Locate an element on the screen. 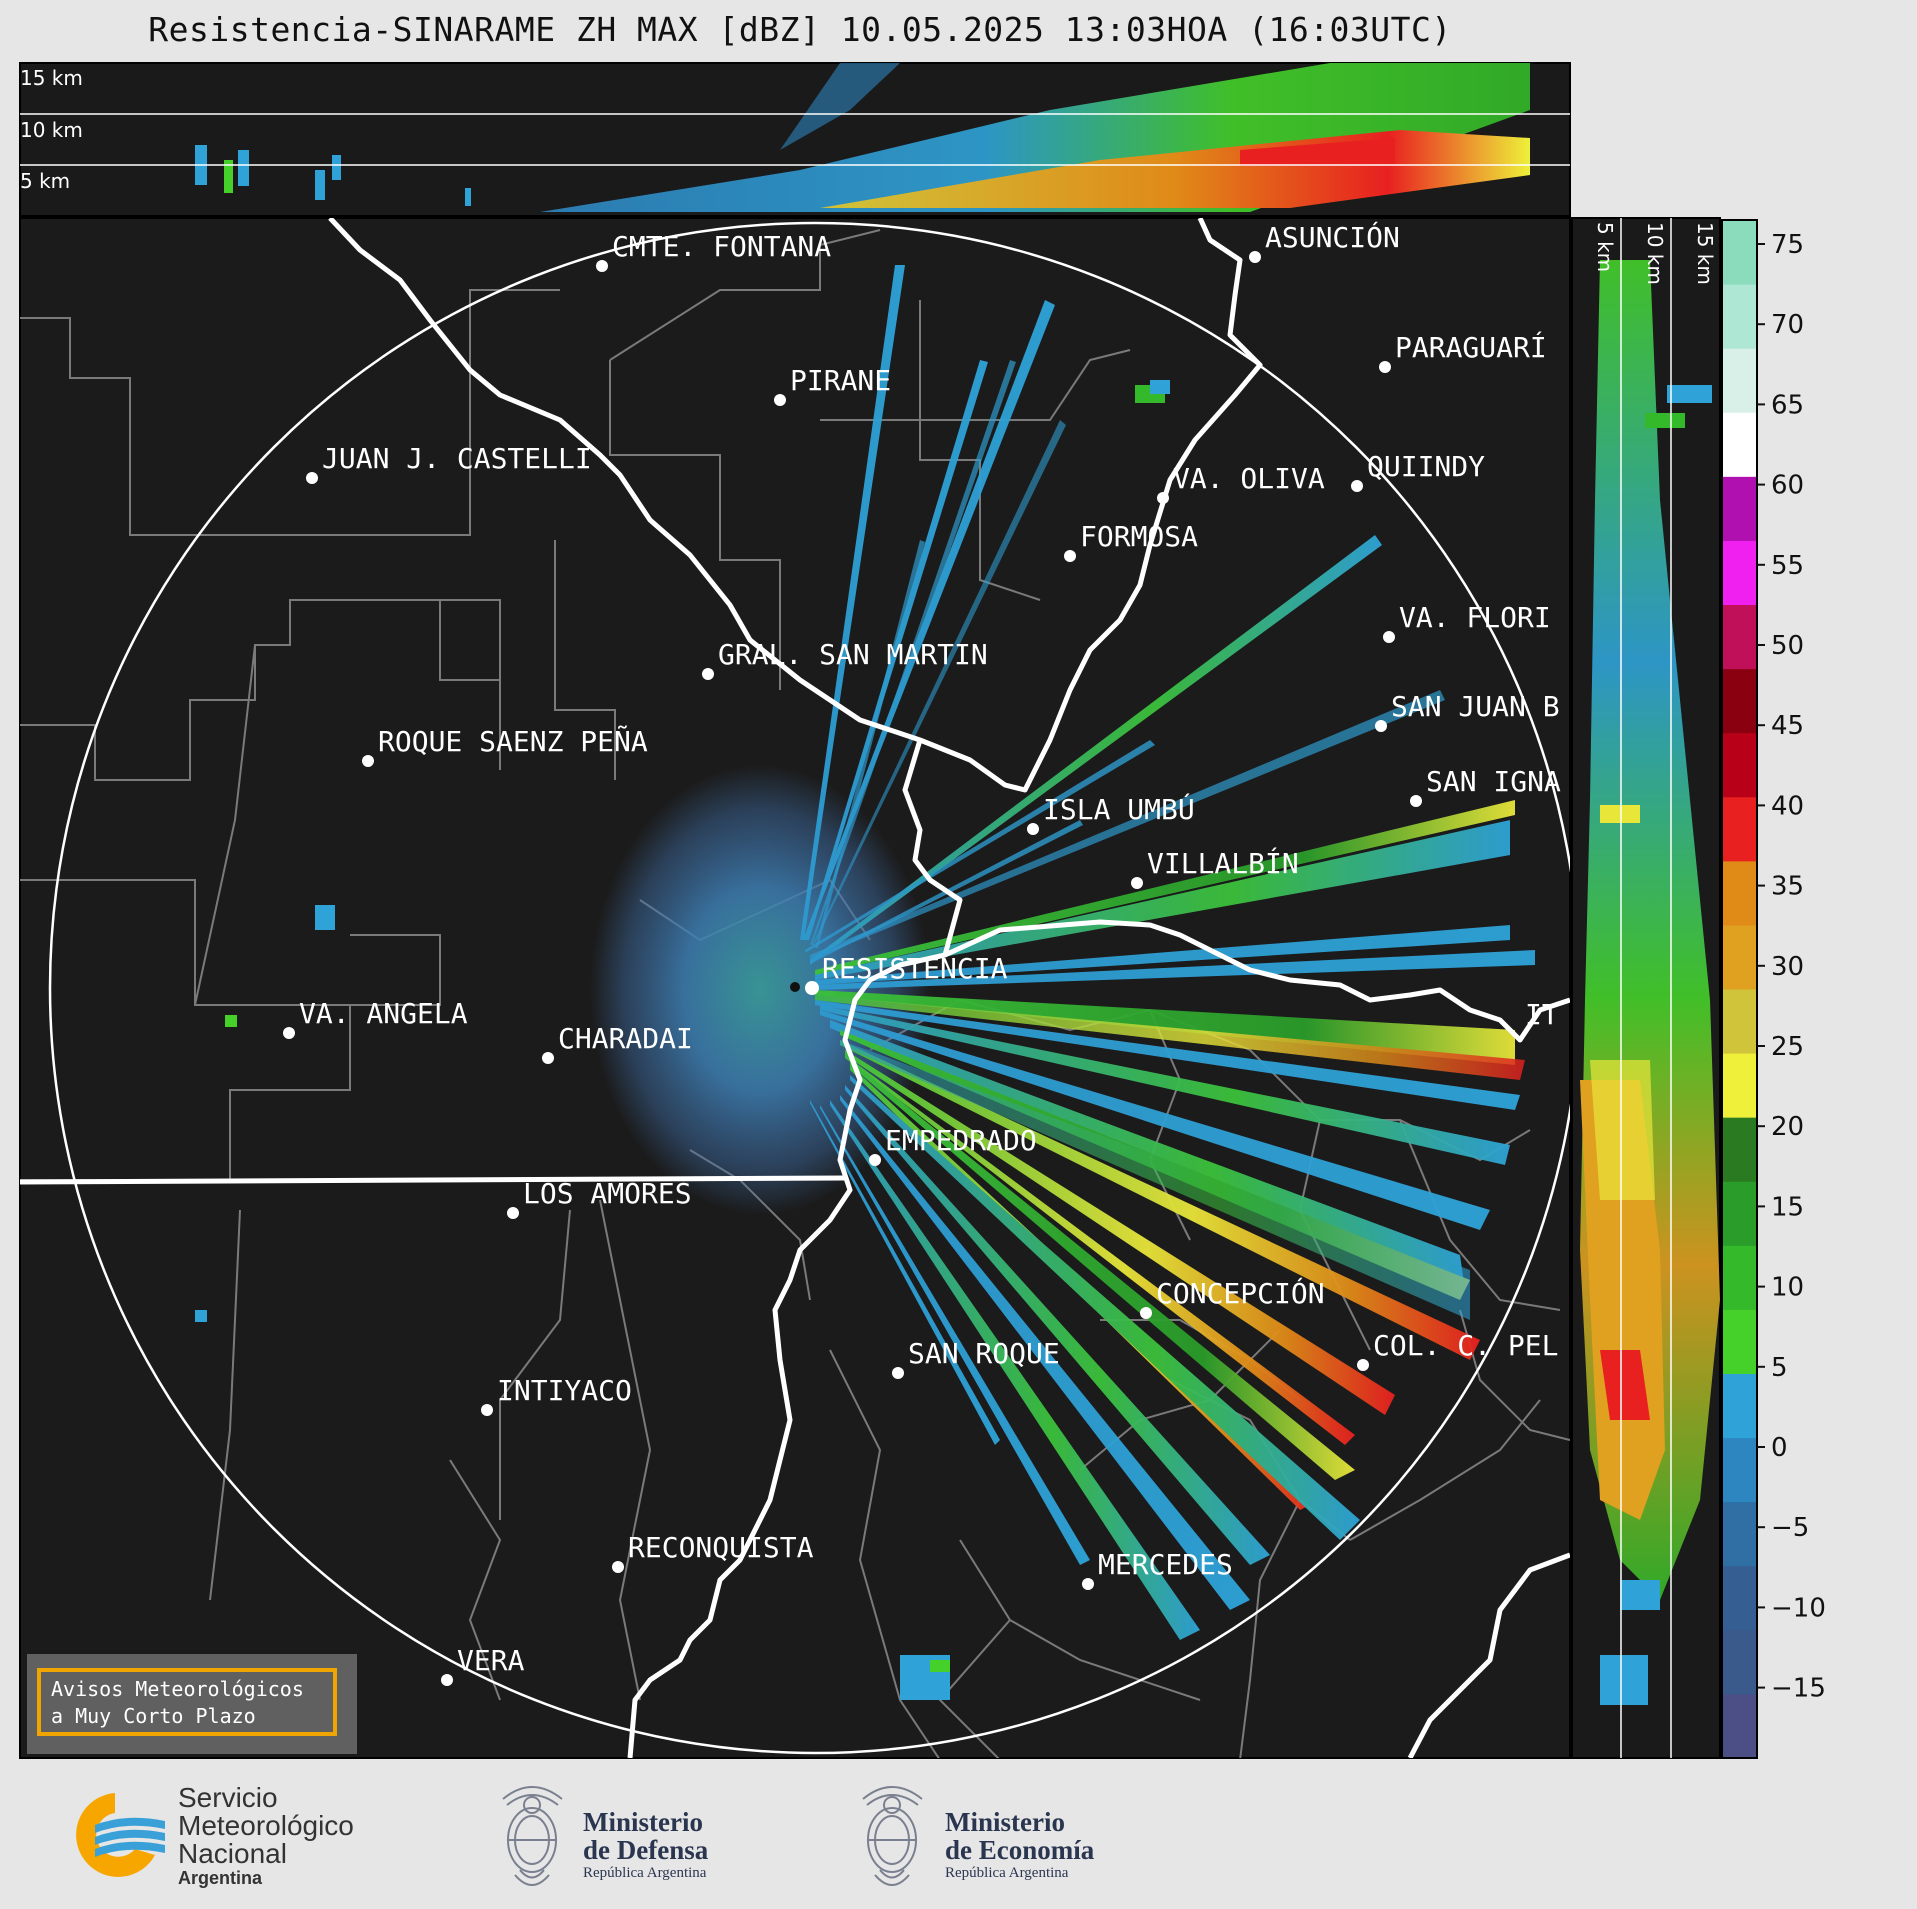  city-label: JUAN J. CASTELLI is located at coordinates (457, 458).